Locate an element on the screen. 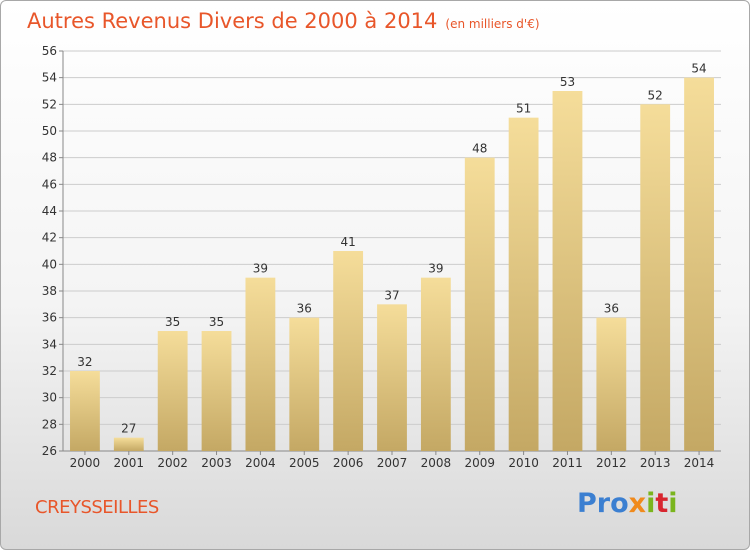  bar-value-label: 32 is located at coordinates (84, 362).